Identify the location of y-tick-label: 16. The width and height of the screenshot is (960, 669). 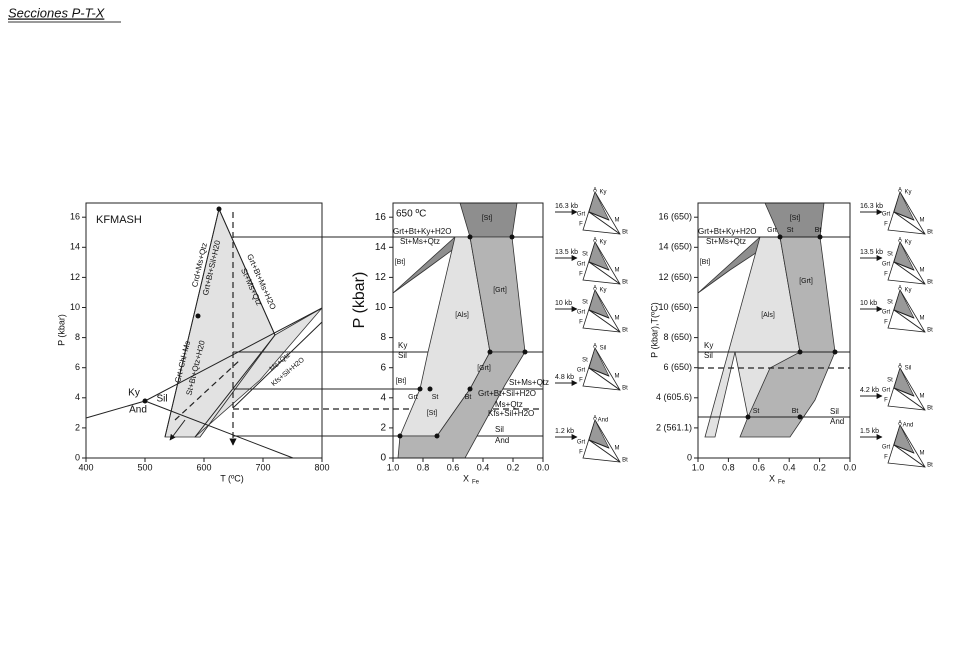
(75, 217).